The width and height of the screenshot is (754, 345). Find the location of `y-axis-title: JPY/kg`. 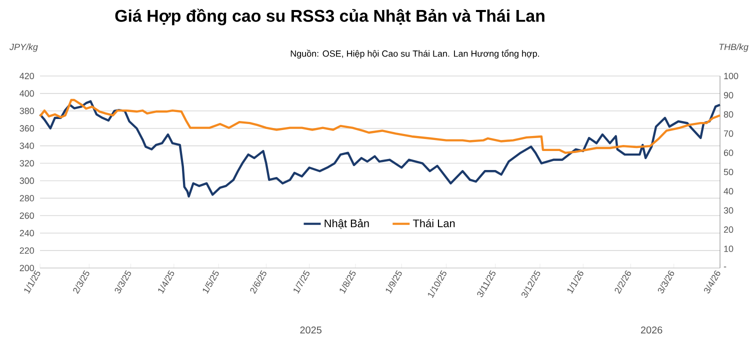

y-axis-title: JPY/kg is located at coordinates (24, 48).